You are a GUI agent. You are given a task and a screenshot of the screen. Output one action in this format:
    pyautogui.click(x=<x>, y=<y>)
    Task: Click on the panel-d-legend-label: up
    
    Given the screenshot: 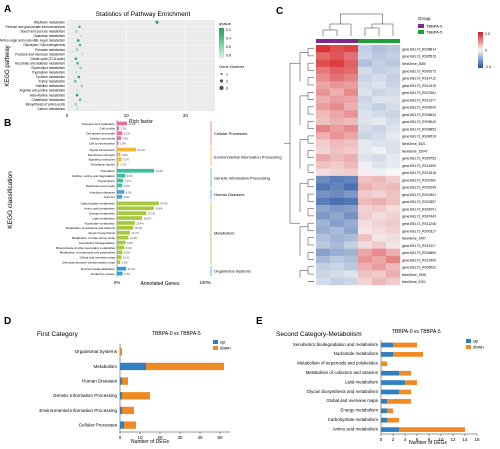 What is the action you would take?
    pyautogui.click(x=223, y=342)
    